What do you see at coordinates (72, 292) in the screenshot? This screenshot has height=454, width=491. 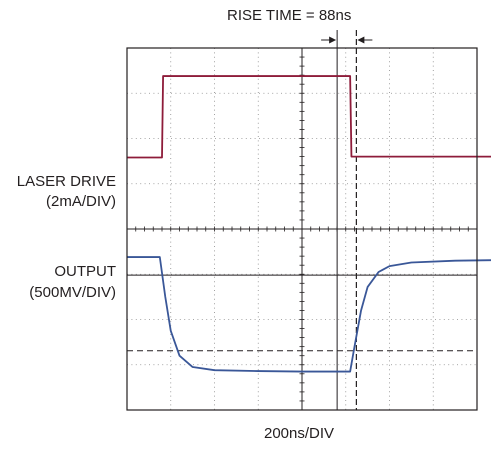 I see `output-scale-label: (500MV/DIV)` at bounding box center [72, 292].